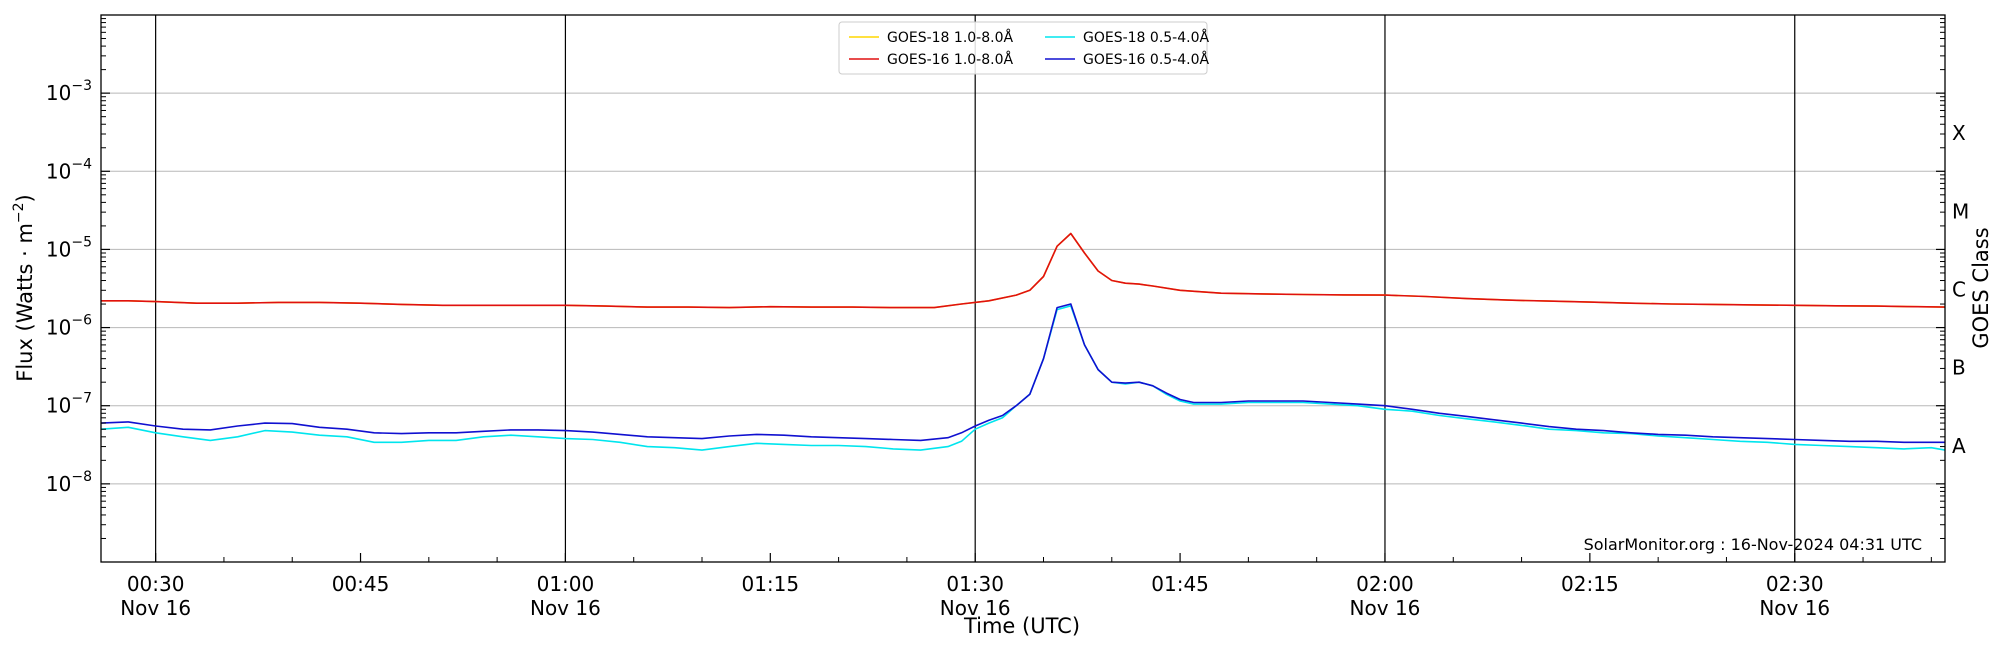 The height and width of the screenshot is (650, 2000). I want to click on credit-text: SolarMonitor.org : 16-Nov-2024 04:31 UTC, so click(1753, 544).